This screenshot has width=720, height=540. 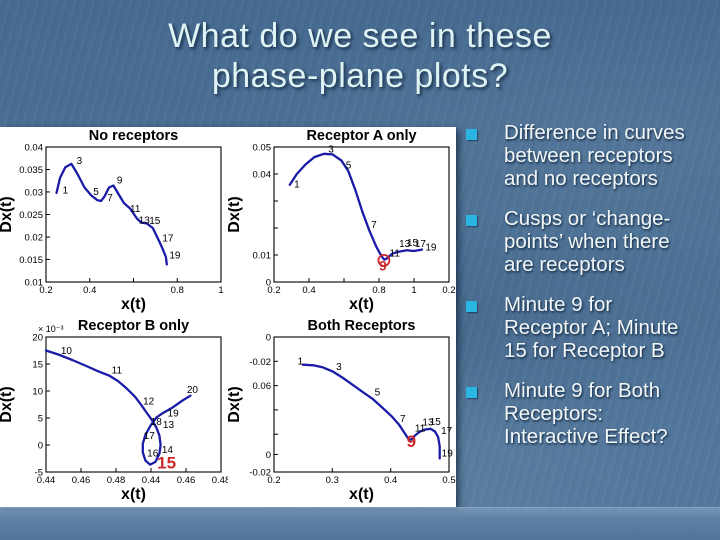 What do you see at coordinates (362, 326) in the screenshot?
I see `svg-text: Both Receptors` at bounding box center [362, 326].